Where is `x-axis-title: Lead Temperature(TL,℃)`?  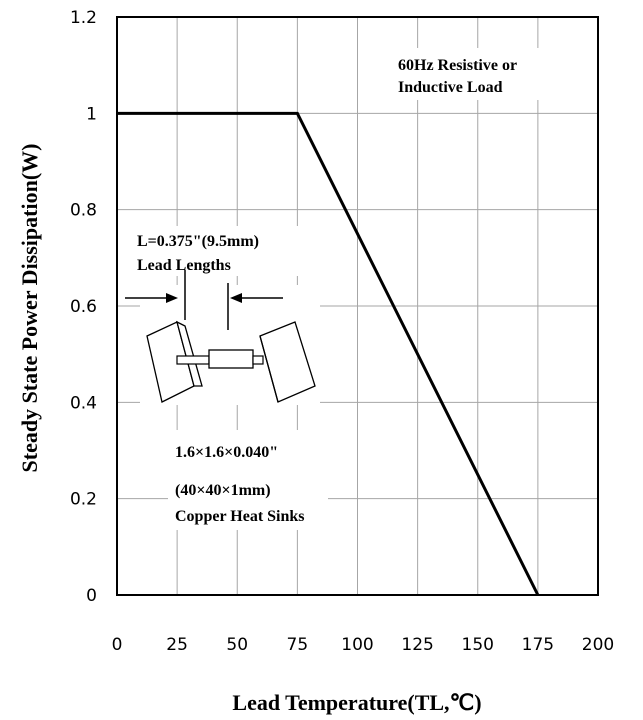 x-axis-title: Lead Temperature(TL,℃) is located at coordinates (356, 702).